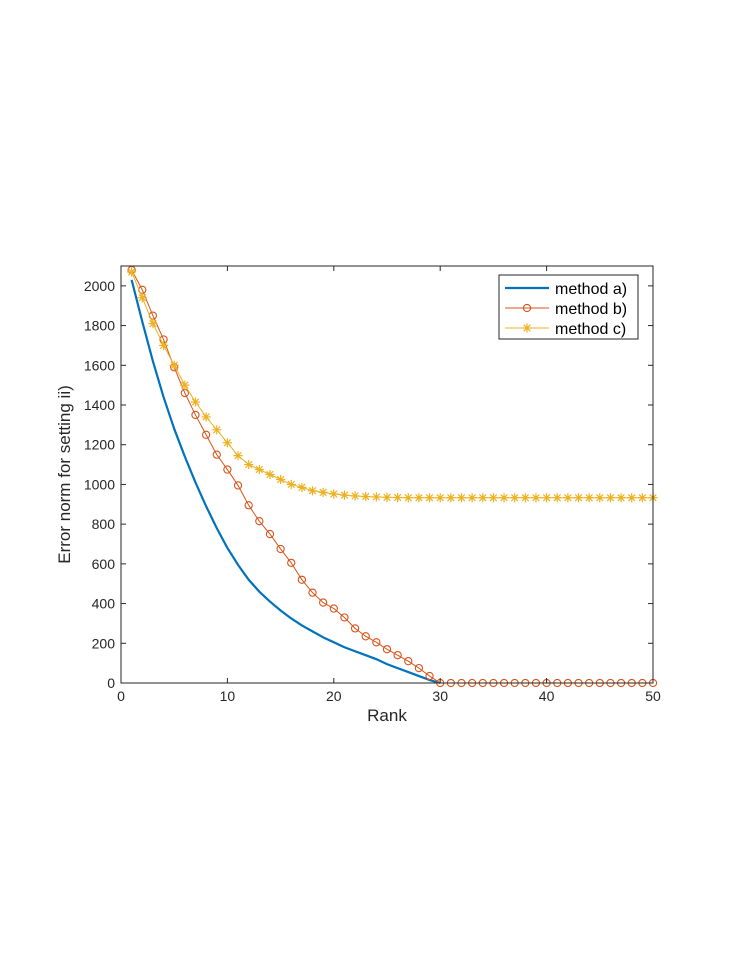  Describe the element at coordinates (591, 309) in the screenshot. I see `legend-label: method b)` at that location.